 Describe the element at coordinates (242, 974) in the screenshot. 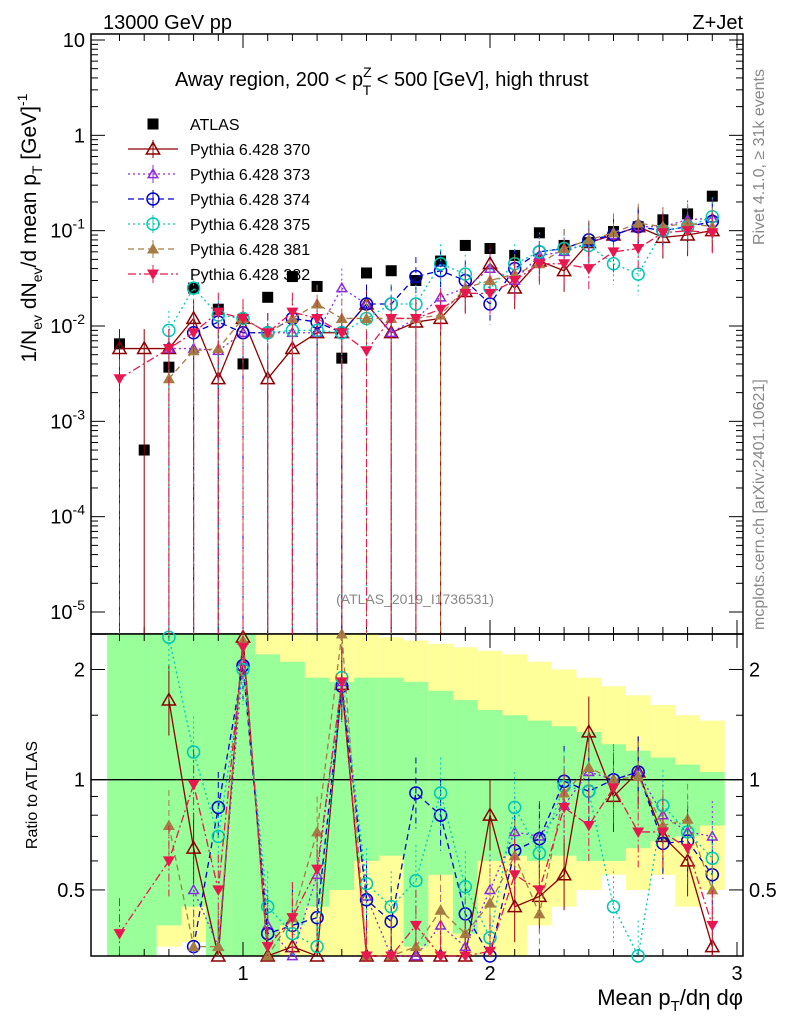

I see `x-tick-label: 1` at that location.